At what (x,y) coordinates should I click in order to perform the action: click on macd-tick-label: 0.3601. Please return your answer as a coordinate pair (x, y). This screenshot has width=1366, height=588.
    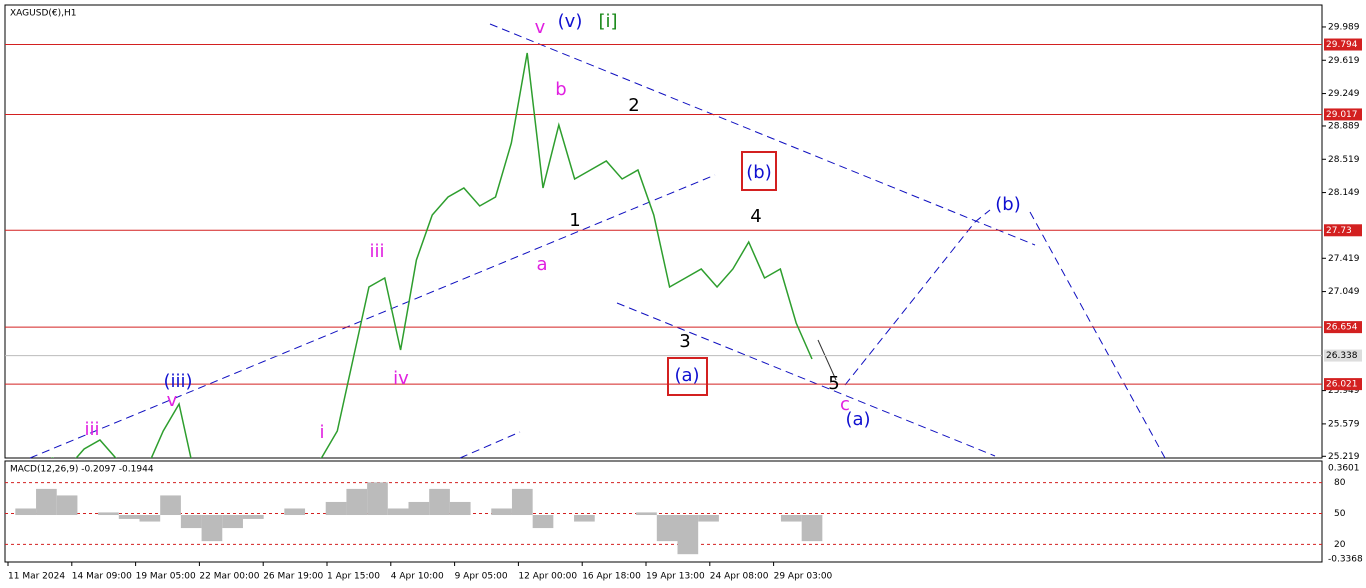
    Looking at the image, I should click on (1344, 469).